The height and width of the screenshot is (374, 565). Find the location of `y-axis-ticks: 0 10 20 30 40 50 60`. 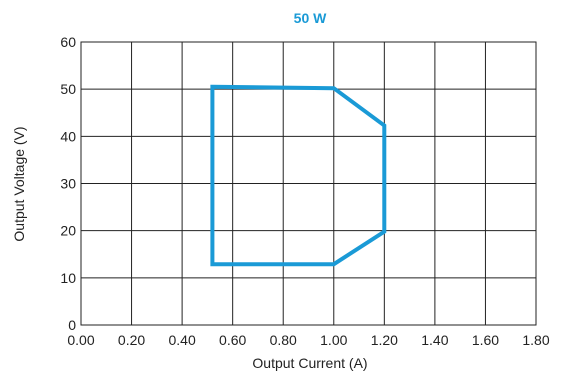

y-axis-ticks: 0 10 20 30 40 50 60 is located at coordinates (68, 183).